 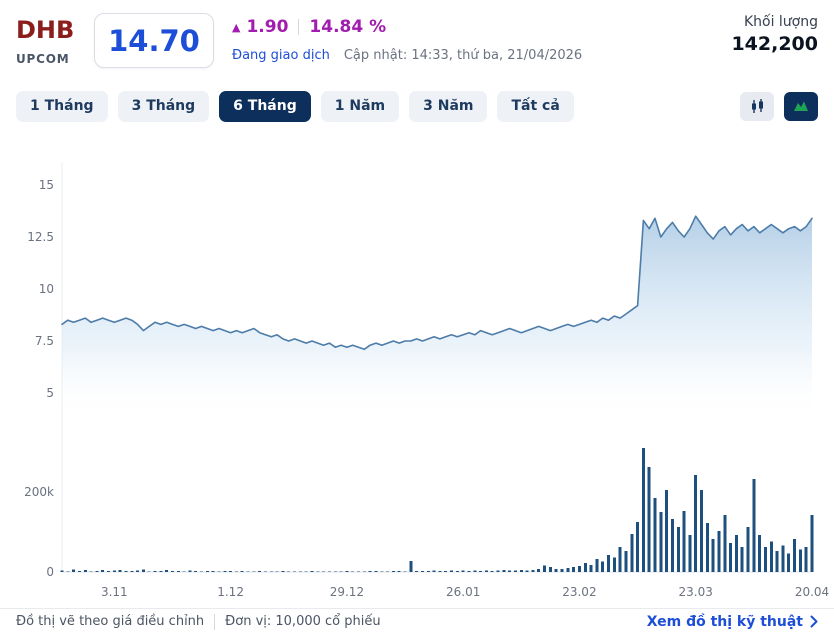 What do you see at coordinates (774, 44) in the screenshot?
I see `volume-value: 142,200` at bounding box center [774, 44].